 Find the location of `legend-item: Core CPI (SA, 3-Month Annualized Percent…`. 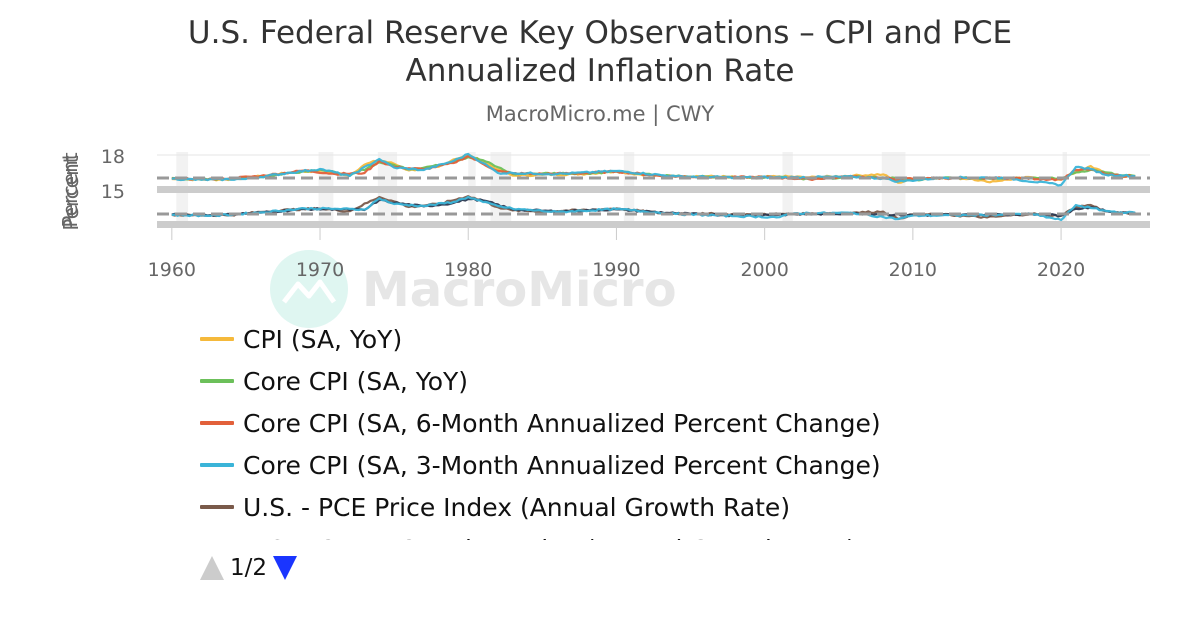

legend-item: Core CPI (SA, 3-Month Annualized Percent… is located at coordinates (650, 465).